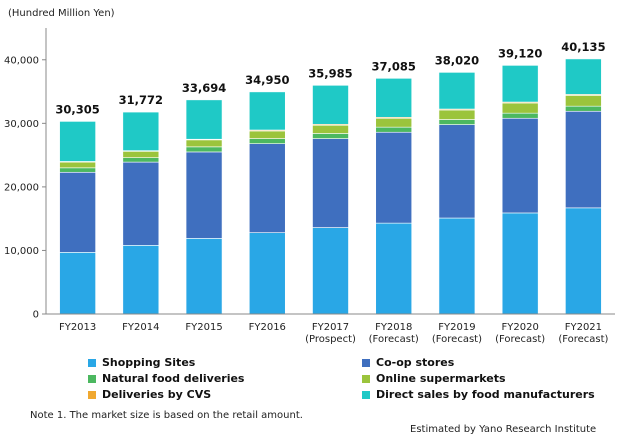  What do you see at coordinates (520, 327) in the screenshot?
I see `x-tick-label: FY2020` at bounding box center [520, 327].